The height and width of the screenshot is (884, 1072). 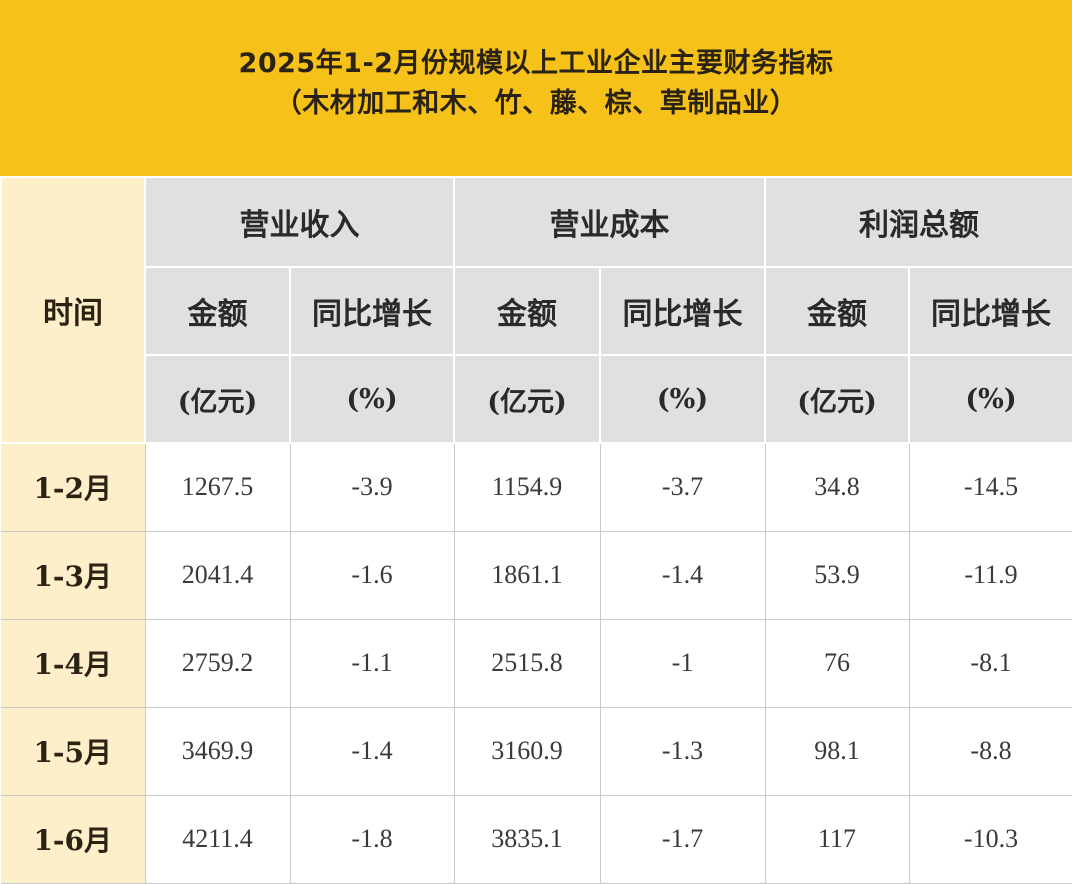 I want to click on period-cell: 1-5月, so click(x=73, y=751).